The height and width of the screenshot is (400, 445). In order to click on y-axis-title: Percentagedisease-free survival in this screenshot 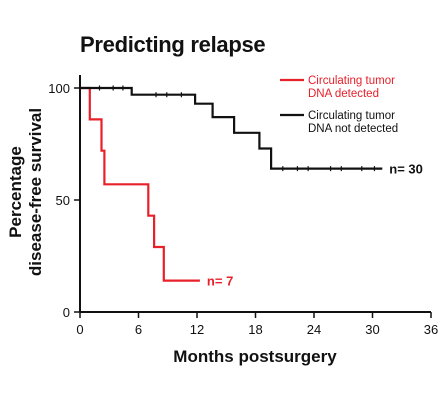, I will do `click(25, 192)`.